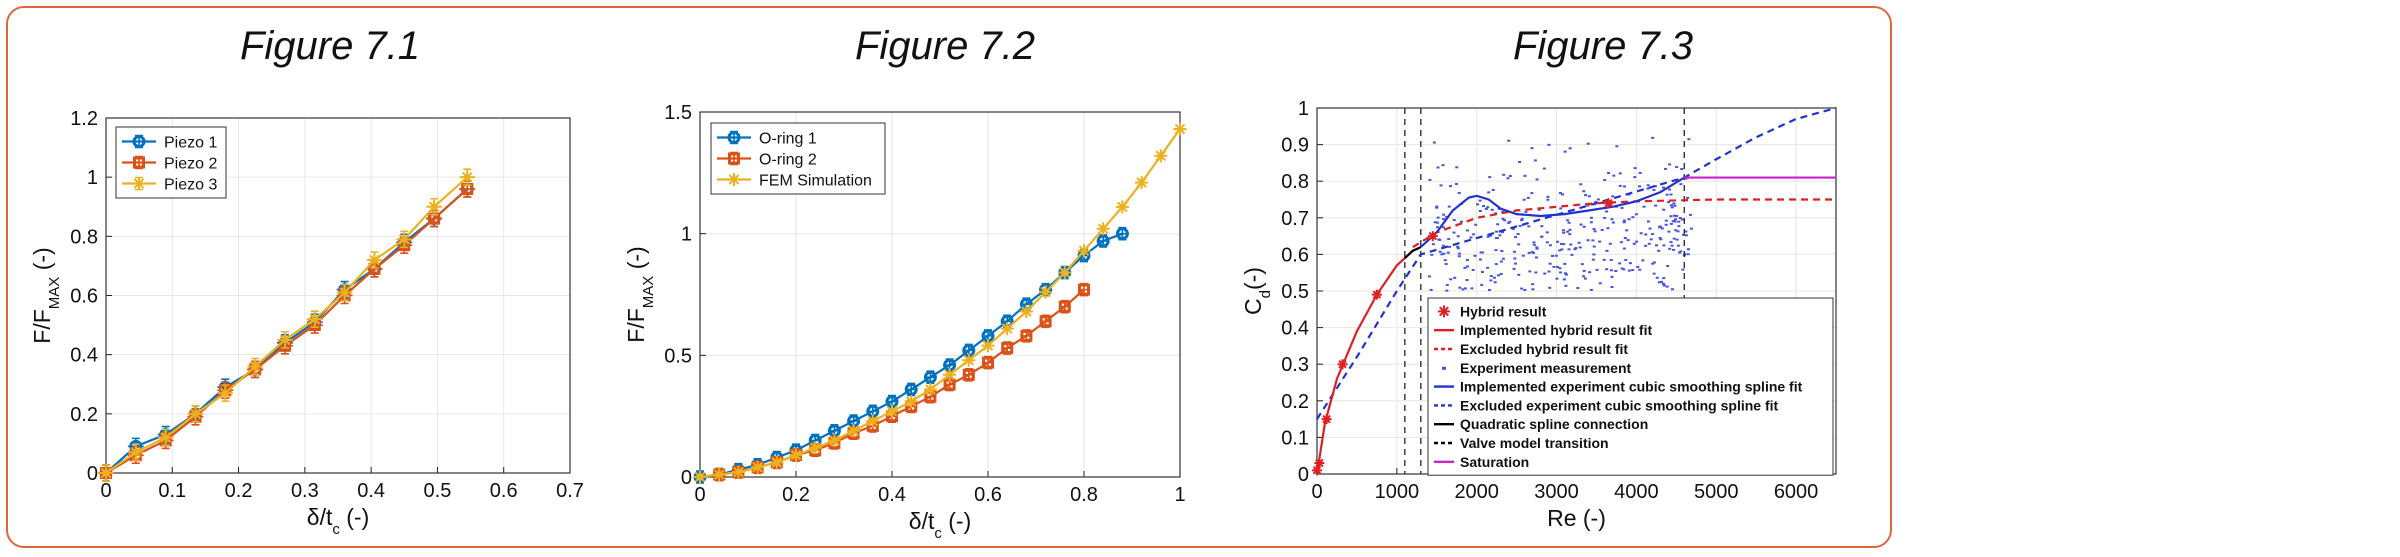 Image resolution: width=2400 pixels, height=557 pixels. Describe the element at coordinates (305, 491) in the screenshot. I see `x-tick-label: 0.3` at that location.